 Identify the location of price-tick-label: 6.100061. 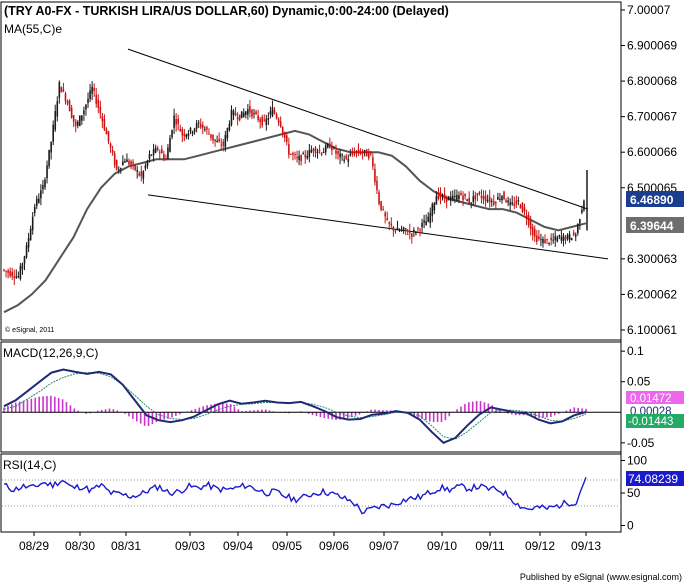
(652, 330).